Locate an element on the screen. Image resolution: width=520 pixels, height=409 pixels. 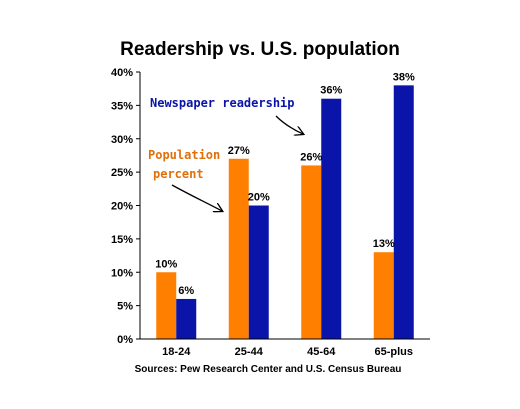
data-label-readership-25-44: 20% is located at coordinates (259, 198).